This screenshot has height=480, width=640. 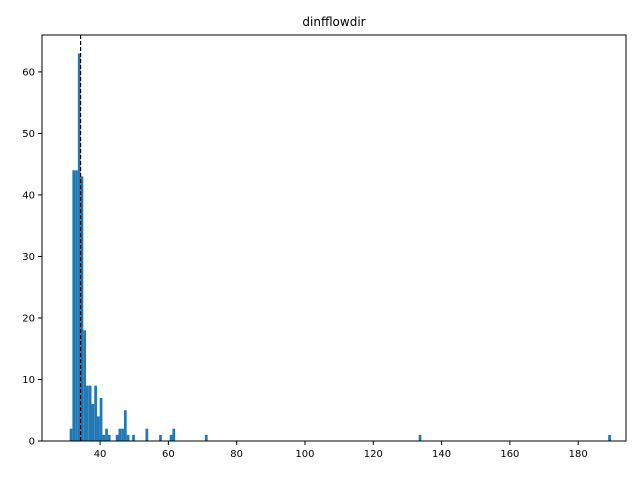 I want to click on y-tick-label: 10, so click(x=28, y=380).